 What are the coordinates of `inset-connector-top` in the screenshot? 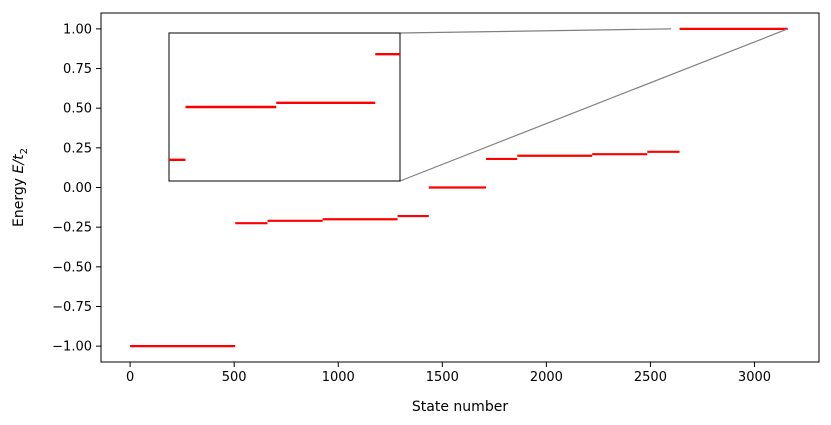 It's located at (535, 31).